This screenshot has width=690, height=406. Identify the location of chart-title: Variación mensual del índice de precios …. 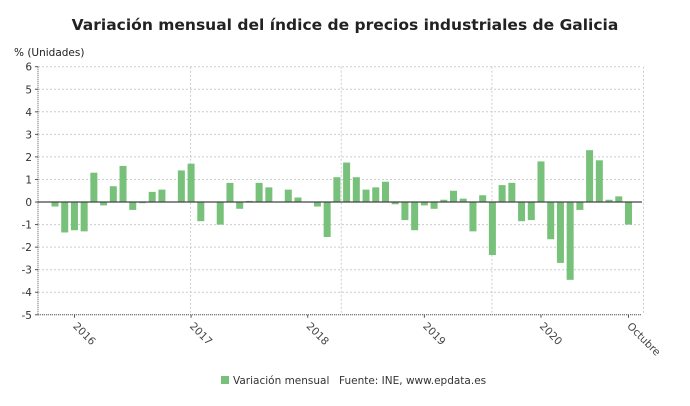
(345, 25).